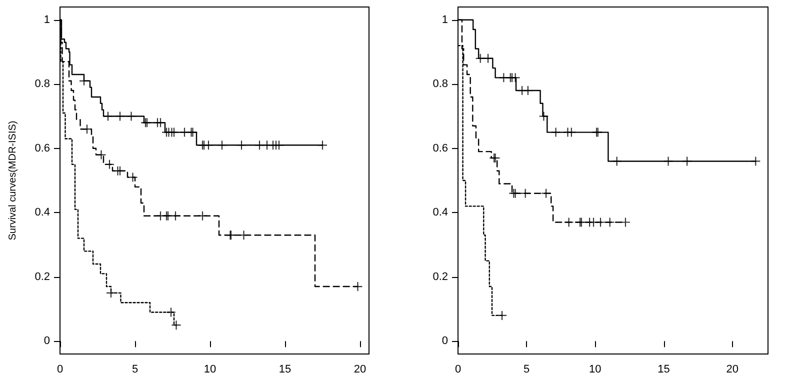  I want to click on y-axis-title: Survival curves(MDR-ISIS), so click(13, 180).